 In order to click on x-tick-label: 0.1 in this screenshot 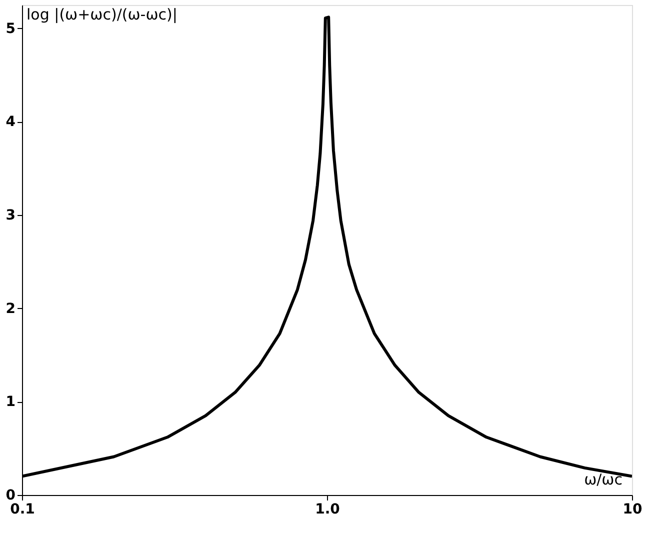, I will do `click(22, 510)`.